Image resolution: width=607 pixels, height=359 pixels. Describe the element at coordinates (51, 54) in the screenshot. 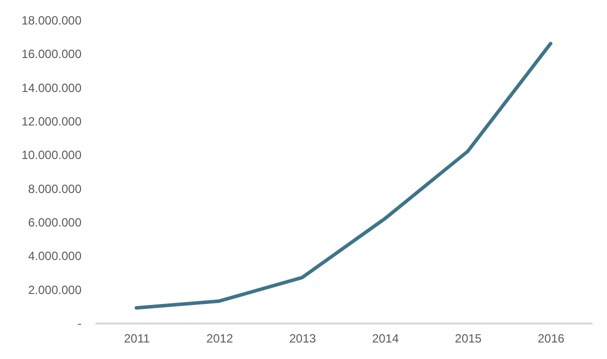

I see `y-tick-label: 16.000.000` at that location.